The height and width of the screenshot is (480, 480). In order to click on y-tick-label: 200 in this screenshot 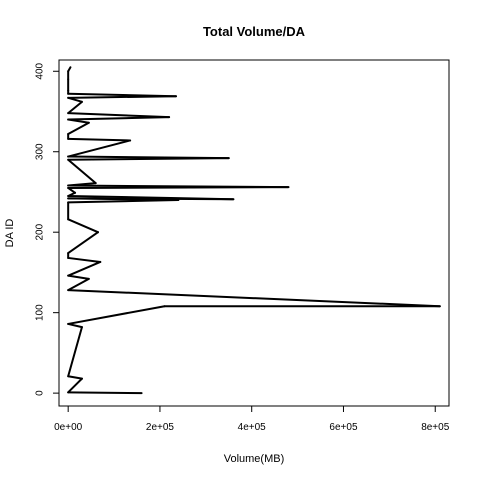, I will do `click(40, 231)`.